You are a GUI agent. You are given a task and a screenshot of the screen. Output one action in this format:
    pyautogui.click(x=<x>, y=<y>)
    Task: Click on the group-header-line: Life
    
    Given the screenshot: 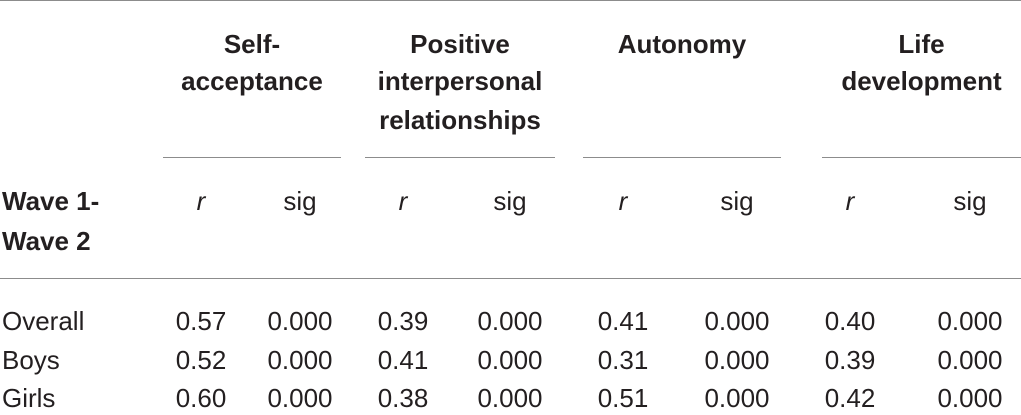 What is the action you would take?
    pyautogui.click(x=921, y=44)
    